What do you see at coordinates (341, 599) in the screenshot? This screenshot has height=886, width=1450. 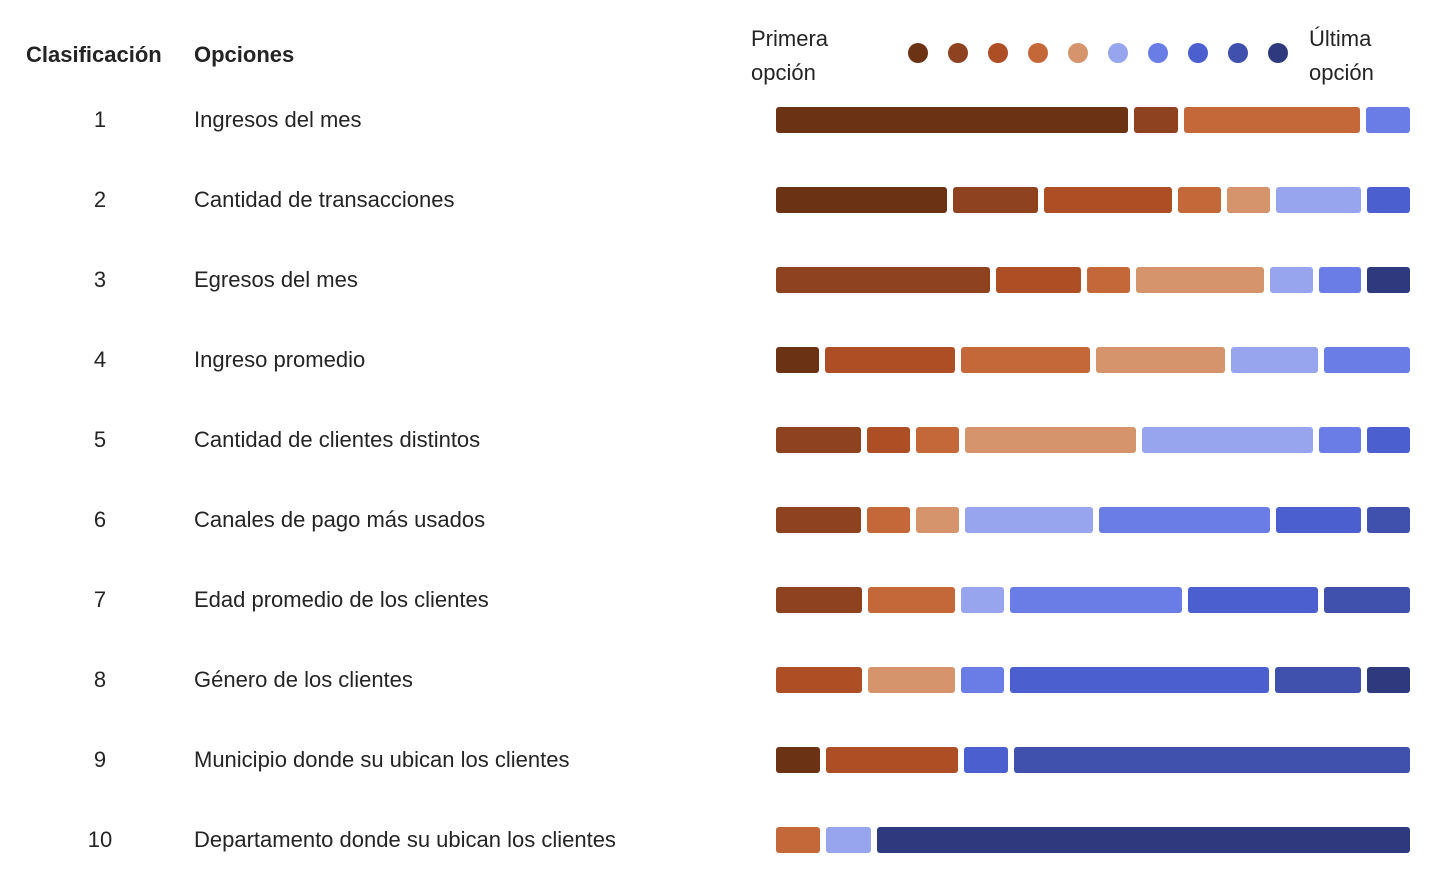 I see `option-label: Edad promedio de los clientes` at bounding box center [341, 599].